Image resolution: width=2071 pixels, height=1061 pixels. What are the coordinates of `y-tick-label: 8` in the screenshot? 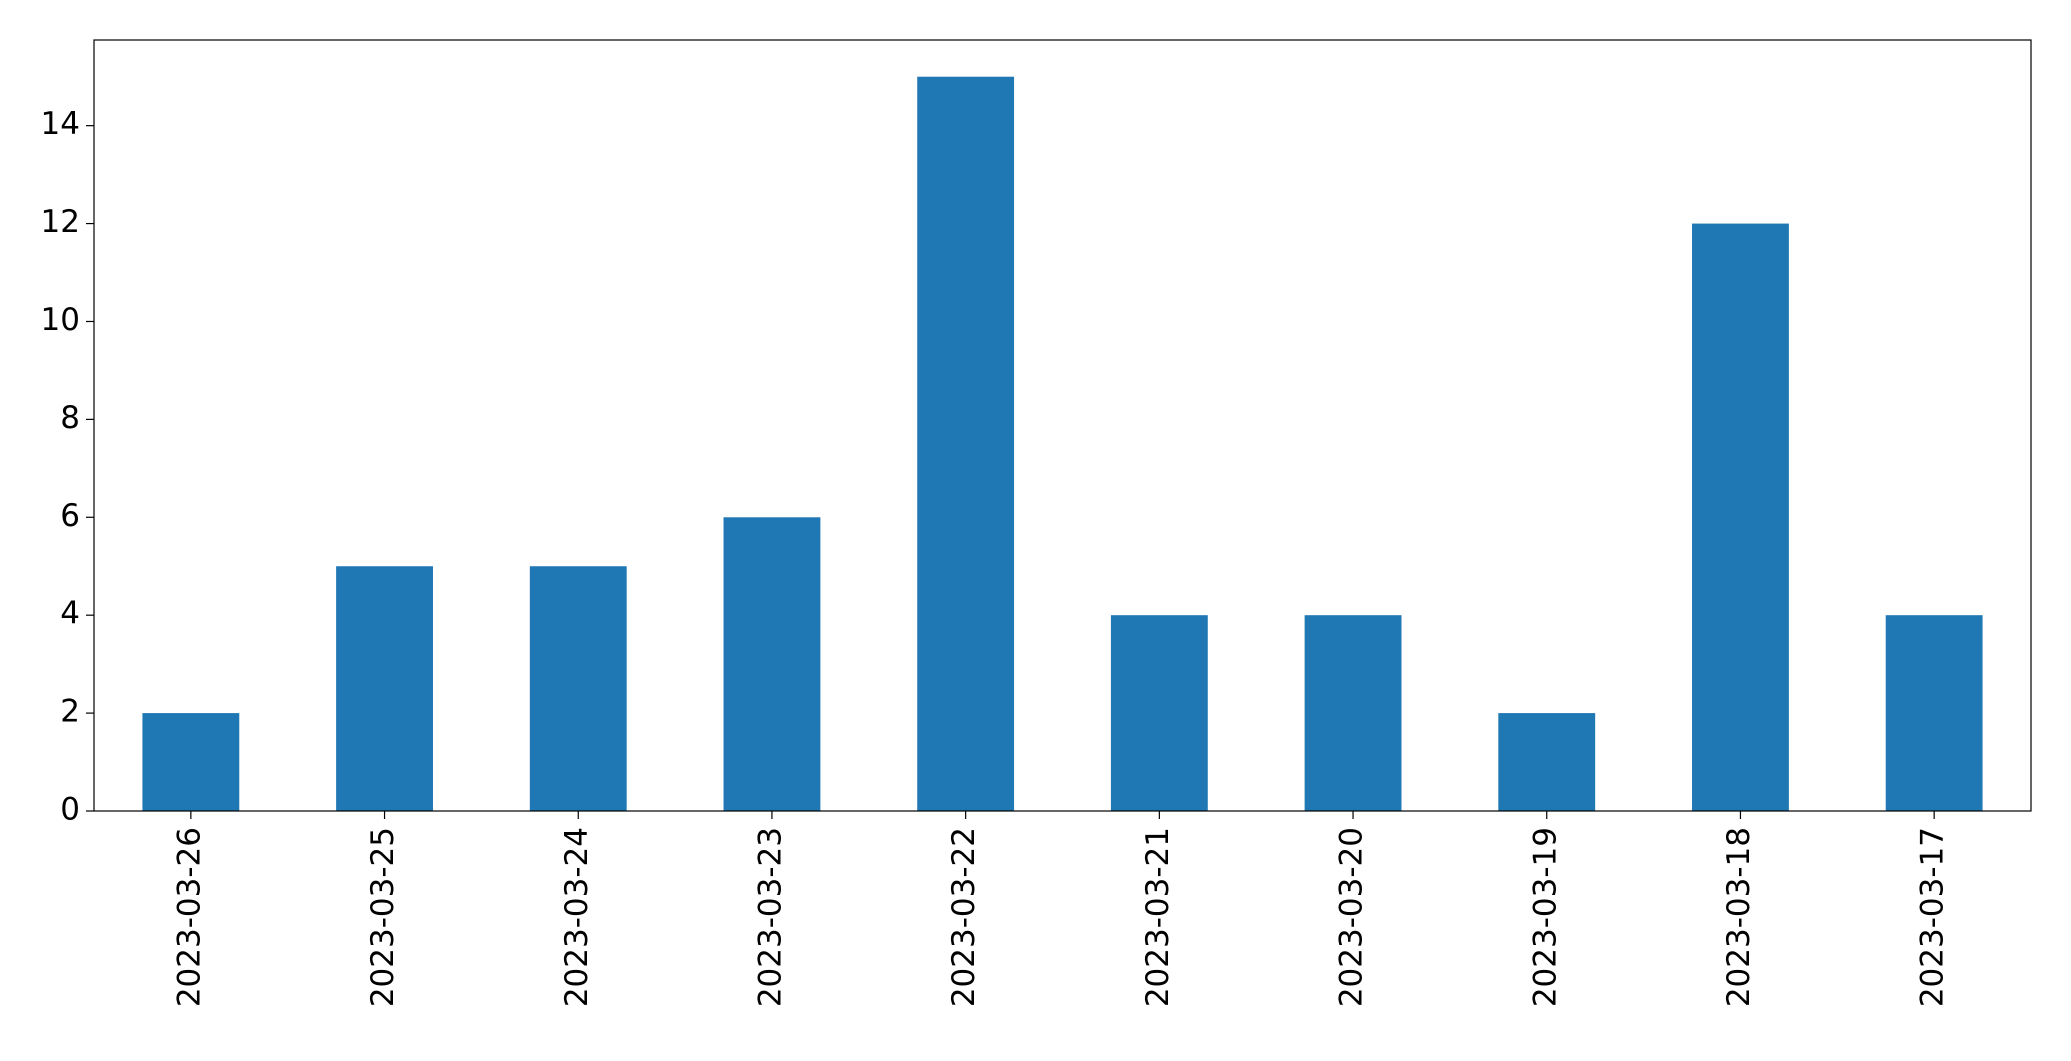 It's located at (70, 418).